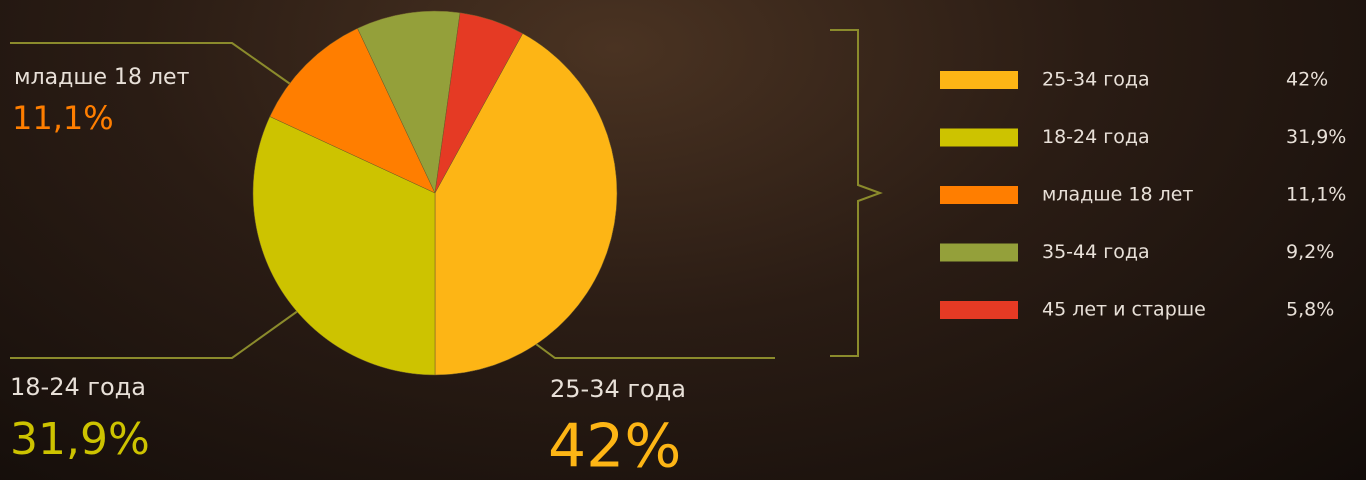 The image size is (1366, 480). Describe the element at coordinates (1310, 310) in the screenshot. I see `legend-value: 5,8%` at that location.